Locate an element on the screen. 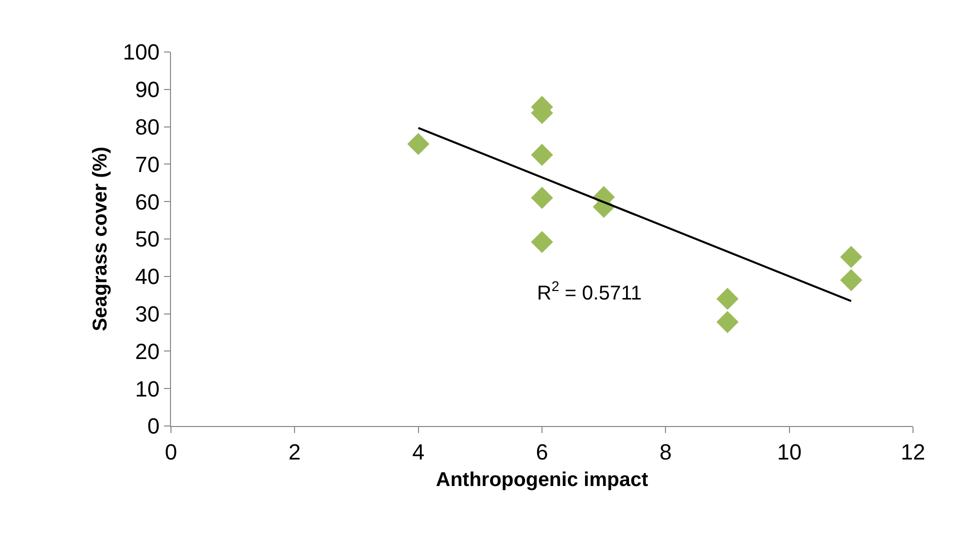  x-tick-label: 10 is located at coordinates (789, 451).